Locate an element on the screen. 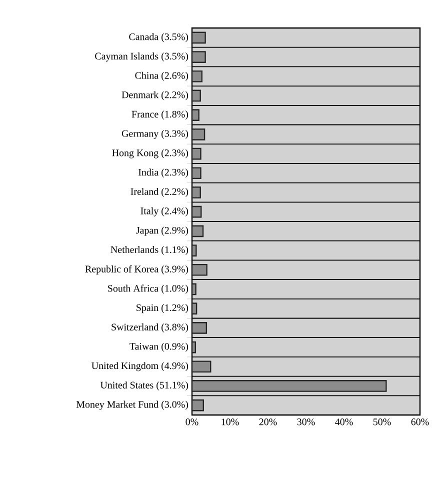 The width and height of the screenshot is (440, 482). y-tick-label: Switzerland (3.8%) is located at coordinates (150, 327).